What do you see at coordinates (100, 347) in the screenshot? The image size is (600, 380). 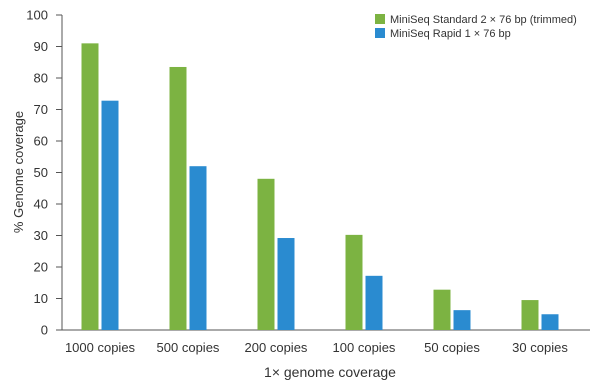 I see `x-tick-label: 1000 copies` at bounding box center [100, 347].